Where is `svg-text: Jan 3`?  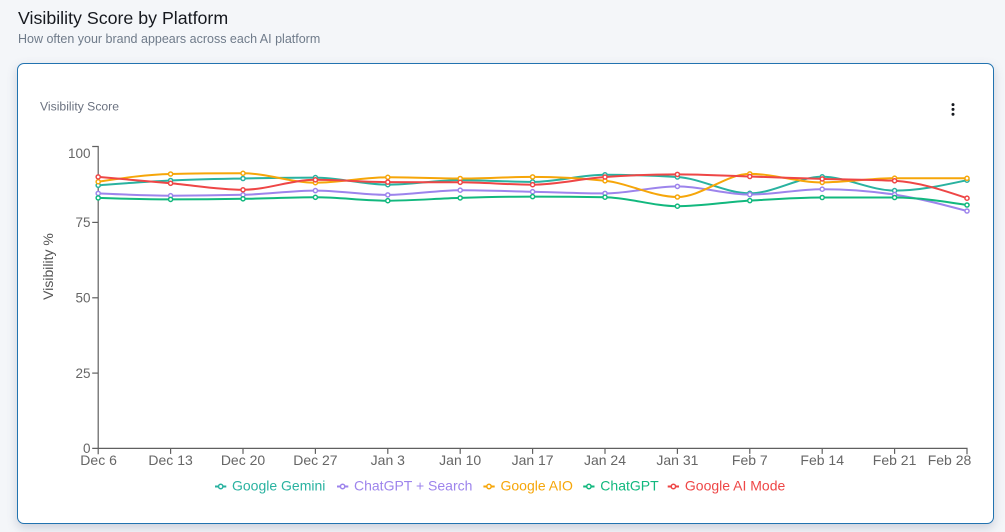
svg-text: Jan 3 is located at coordinates (388, 460).